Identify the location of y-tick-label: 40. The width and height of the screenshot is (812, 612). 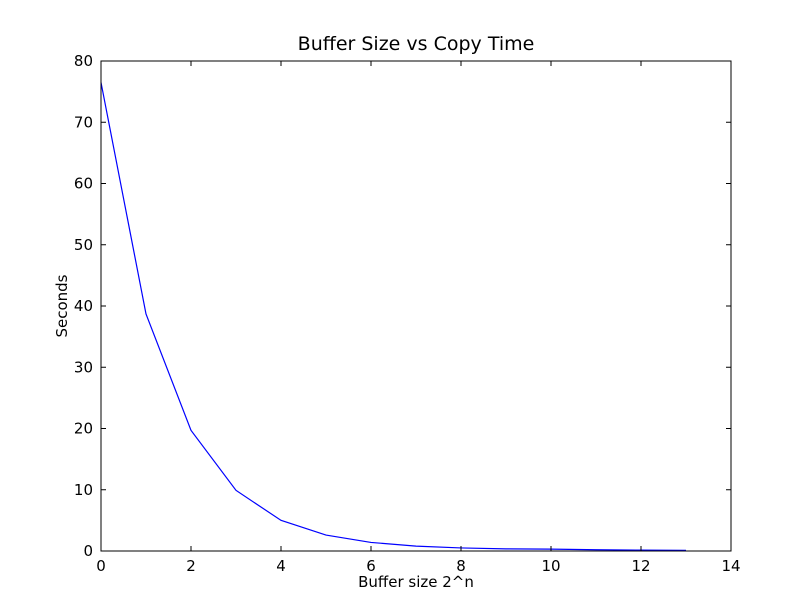
(83, 306).